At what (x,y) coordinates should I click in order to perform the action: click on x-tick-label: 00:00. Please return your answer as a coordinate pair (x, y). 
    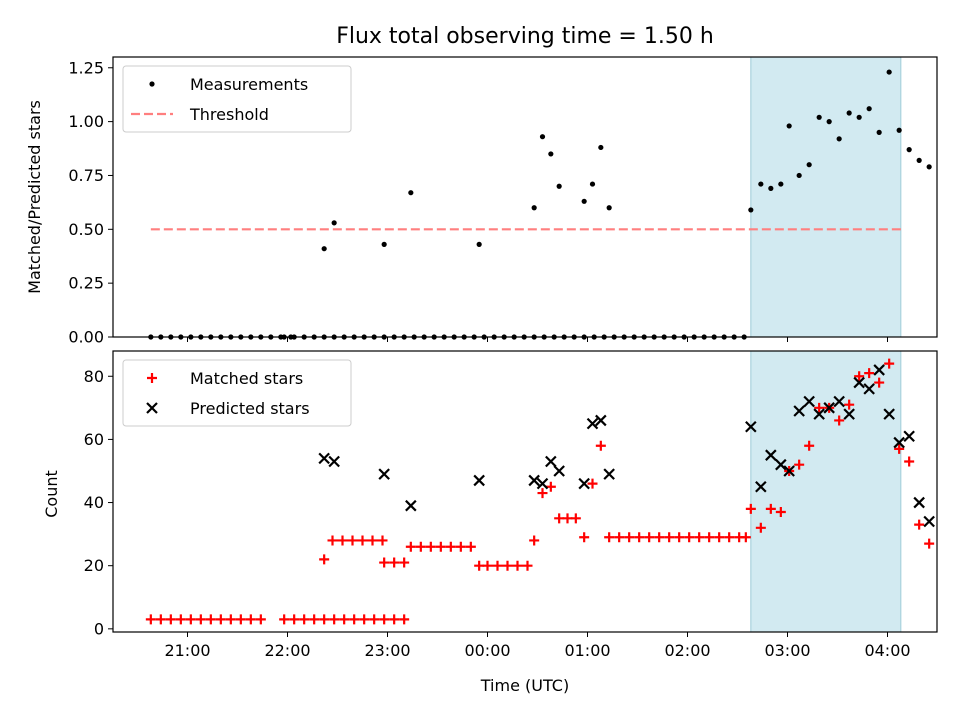
    Looking at the image, I should click on (487, 650).